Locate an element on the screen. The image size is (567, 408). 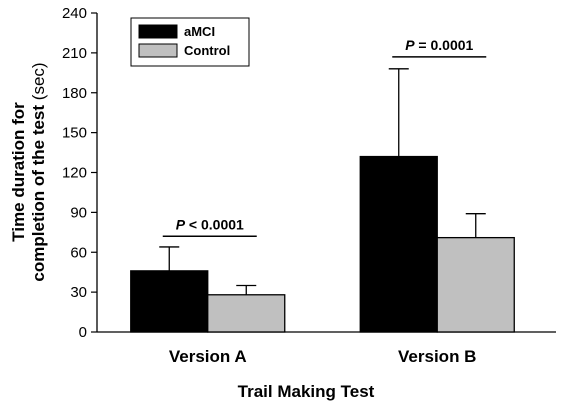
x-category-label: Version A is located at coordinates (208, 356).